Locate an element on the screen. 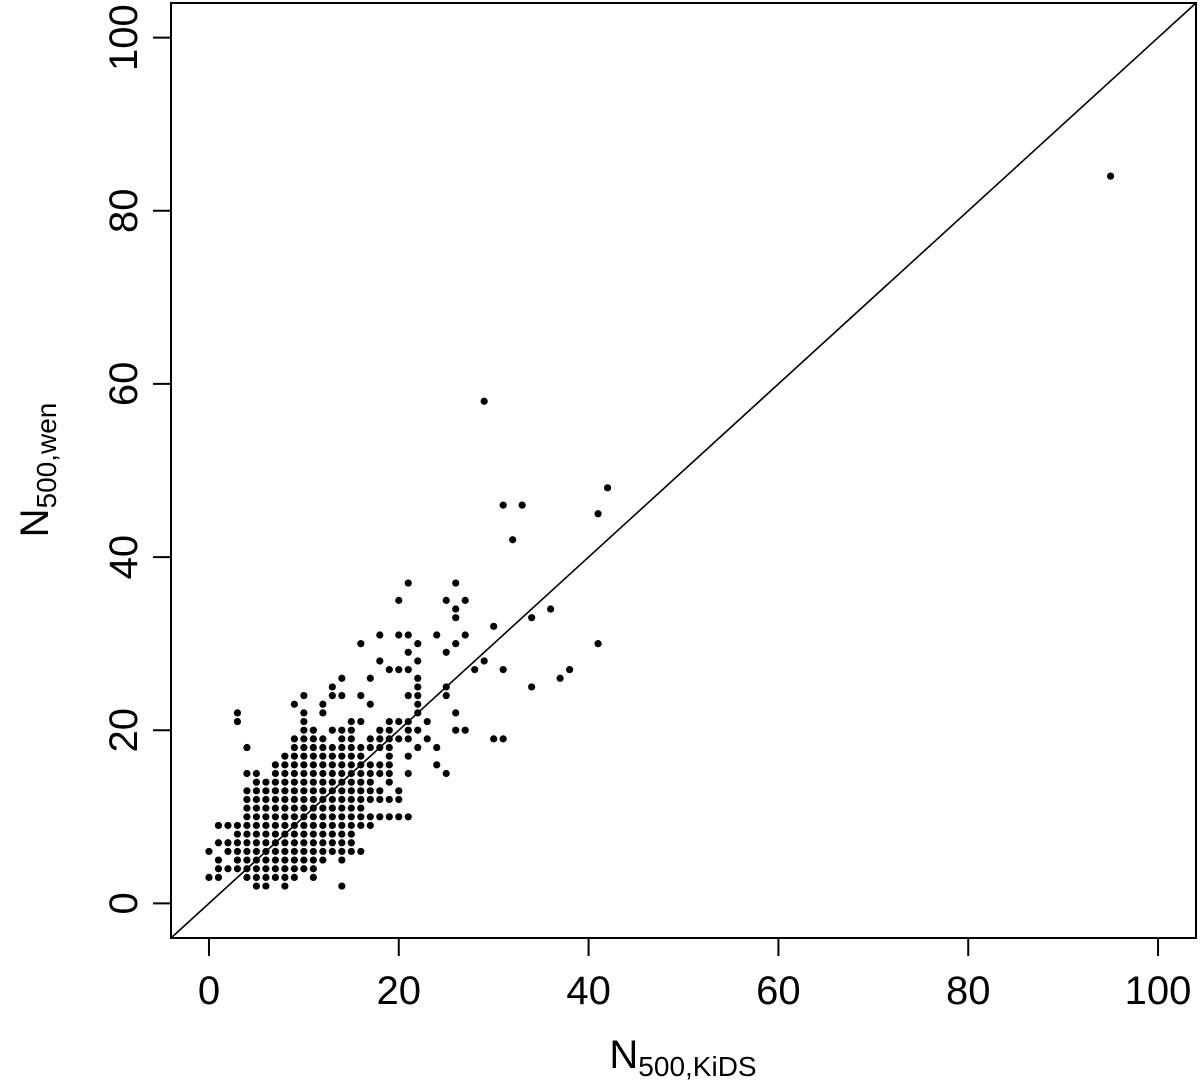  x-tick-label: 60 is located at coordinates (778, 991).